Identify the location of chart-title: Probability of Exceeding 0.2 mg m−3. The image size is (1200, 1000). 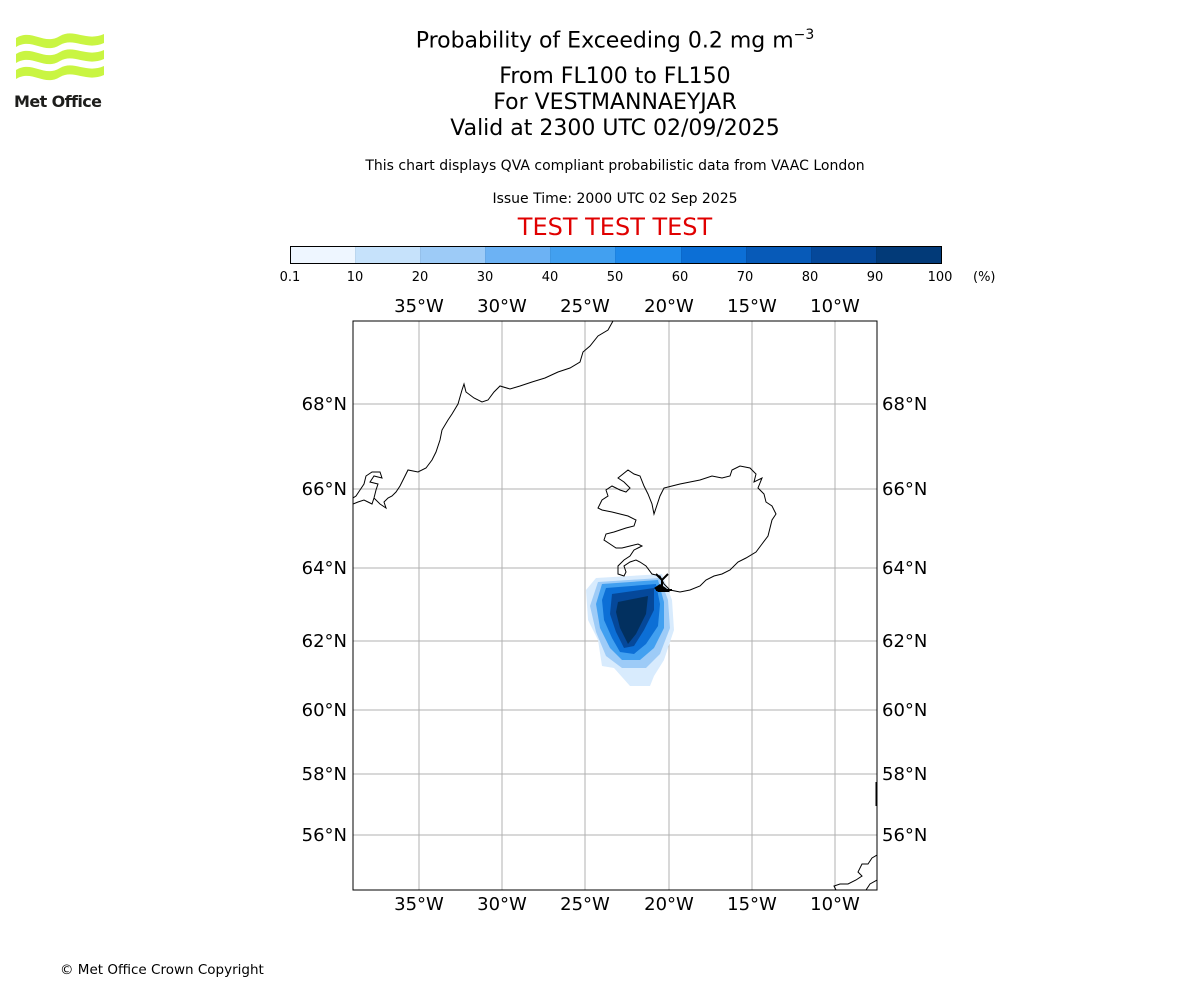
(615, 40).